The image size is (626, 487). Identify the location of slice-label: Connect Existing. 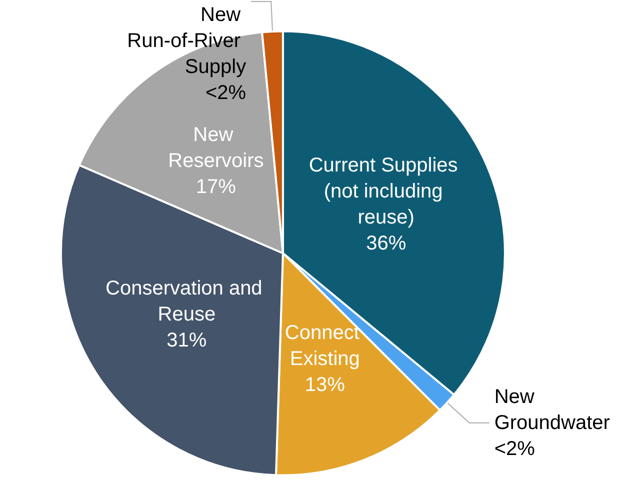
(324, 346).